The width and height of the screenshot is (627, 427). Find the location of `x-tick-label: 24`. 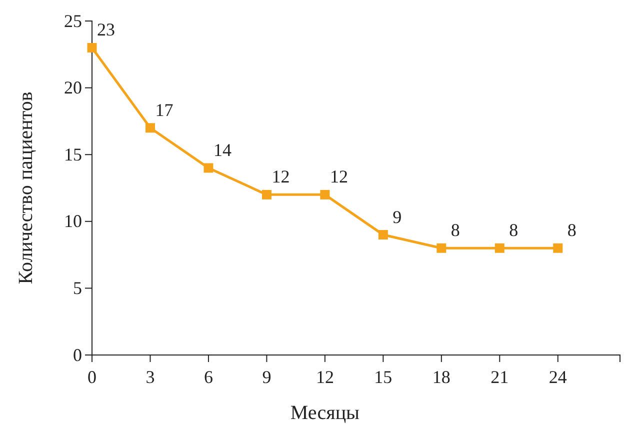

x-tick-label: 24 is located at coordinates (557, 377).